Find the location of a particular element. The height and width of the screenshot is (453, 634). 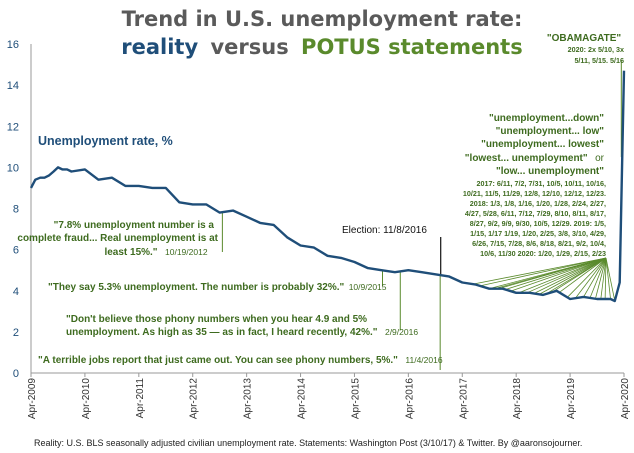

x-tick-label: Apr-2016 is located at coordinates (409, 399).